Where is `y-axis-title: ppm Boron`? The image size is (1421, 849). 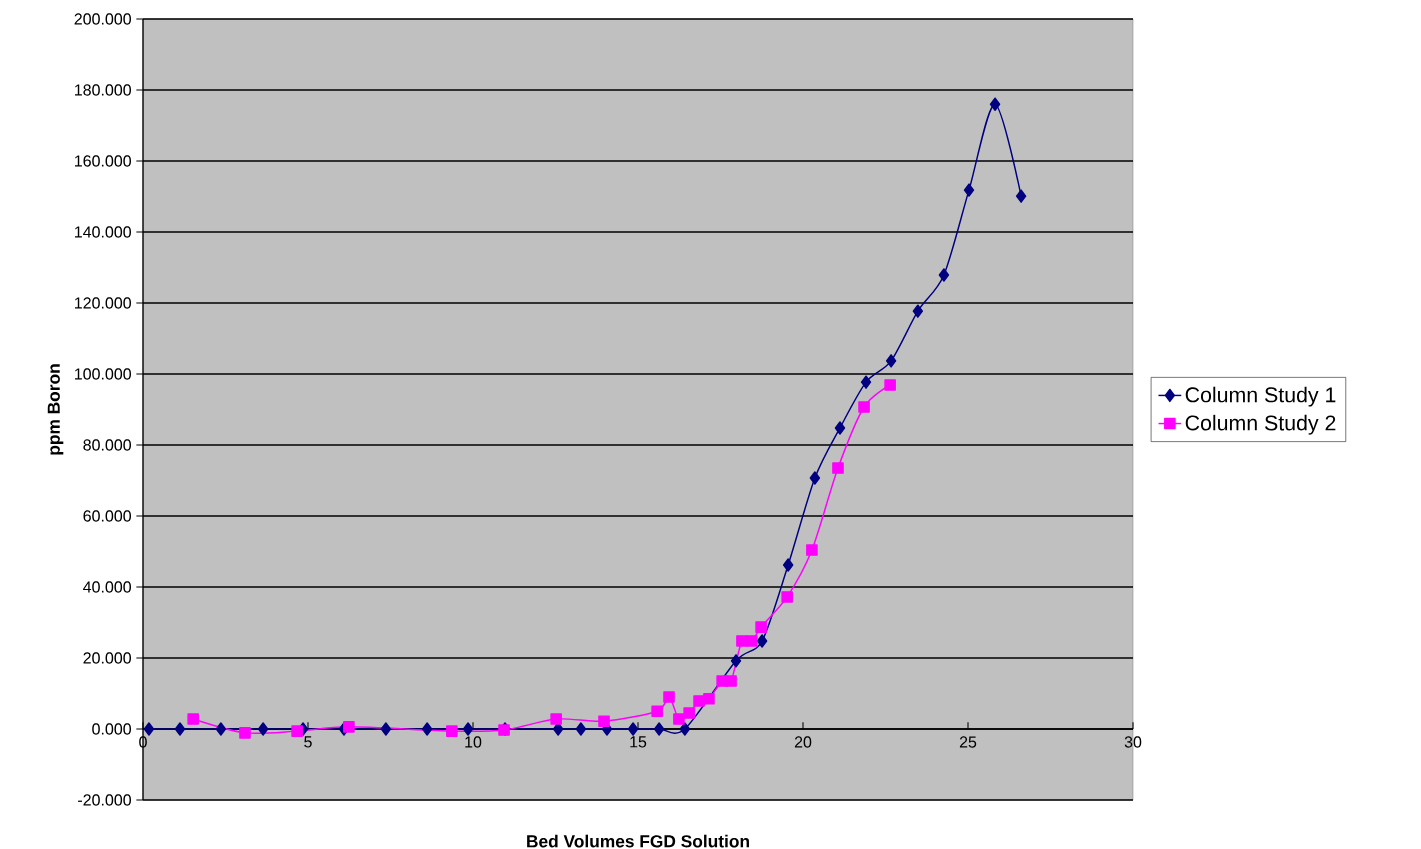 y-axis-title: ppm Boron is located at coordinates (55, 409).